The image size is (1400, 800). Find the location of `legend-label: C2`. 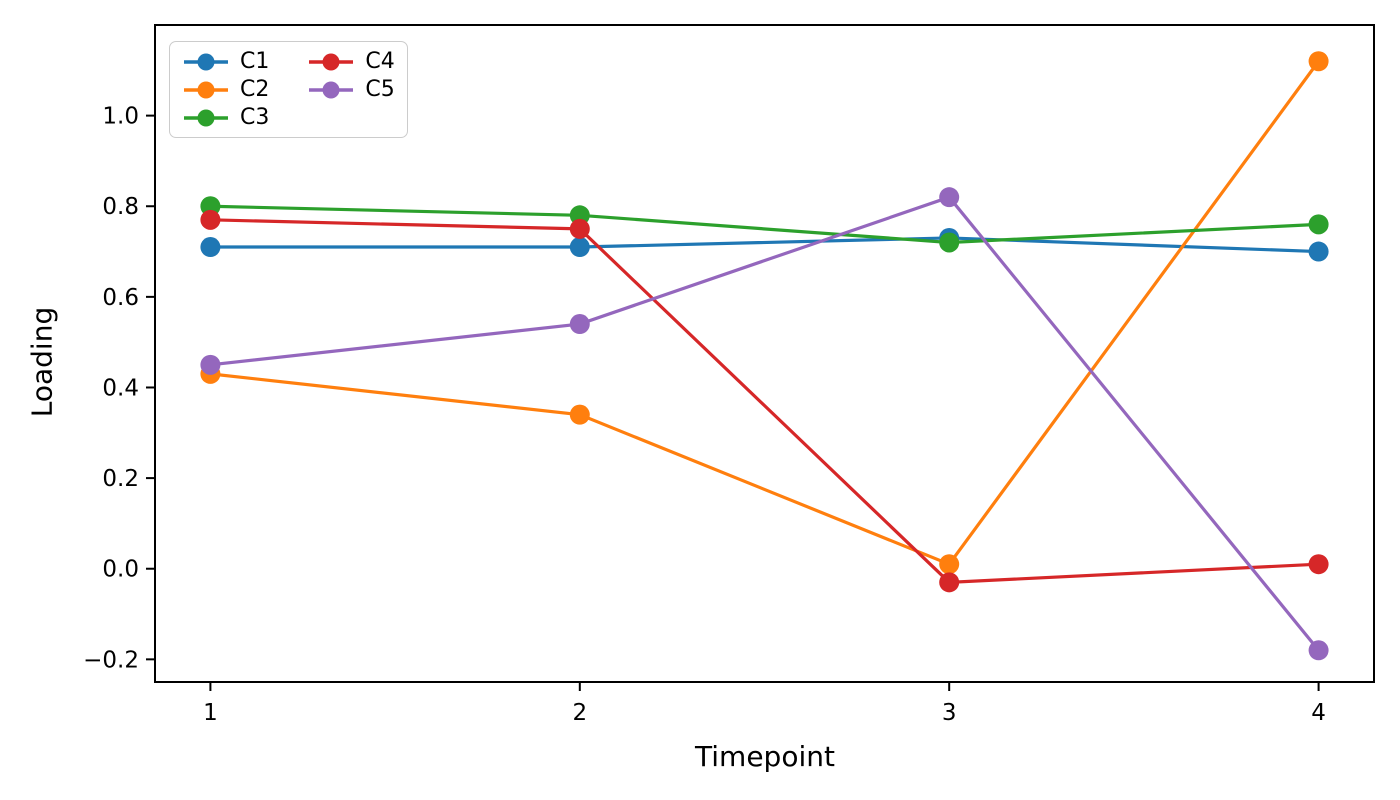

legend-label: C2 is located at coordinates (255, 89).